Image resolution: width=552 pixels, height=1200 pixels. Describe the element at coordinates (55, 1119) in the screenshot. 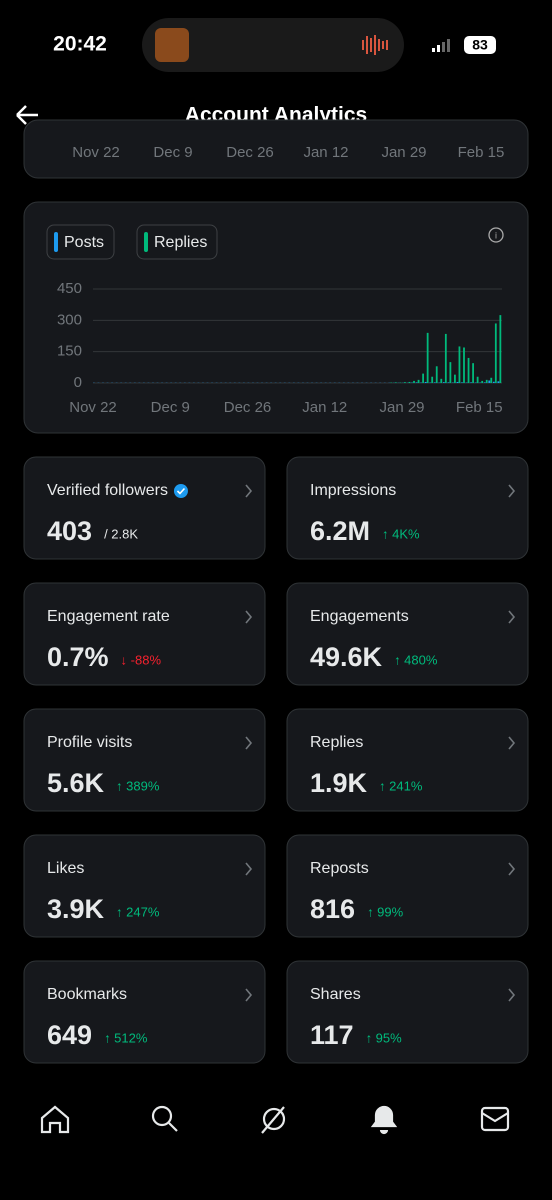

I see `nav-home` at that location.